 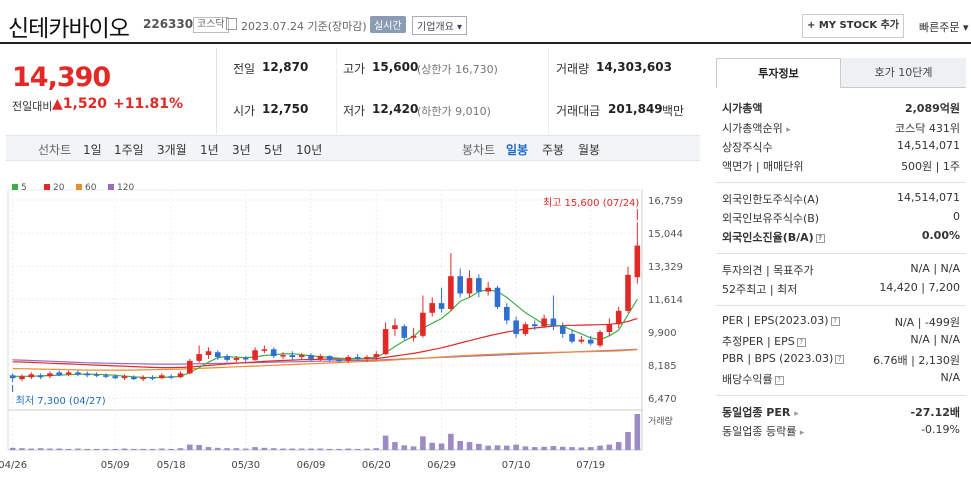 What do you see at coordinates (841, 200) in the screenshot?
I see `foreign-limit-row: 외국인한도주식수(A) 14,514,071` at bounding box center [841, 200].